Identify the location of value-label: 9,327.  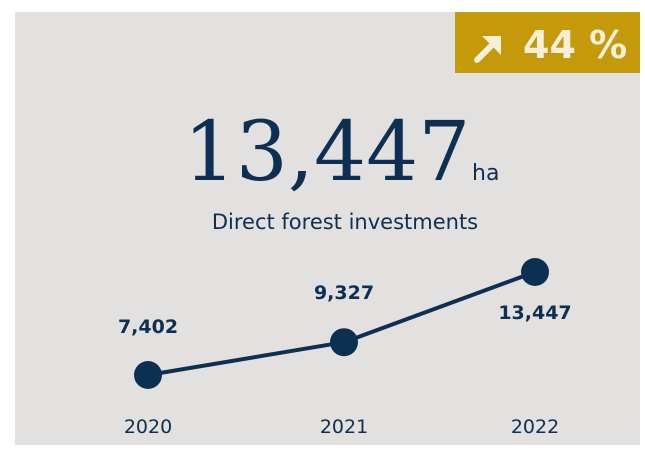
(344, 293).